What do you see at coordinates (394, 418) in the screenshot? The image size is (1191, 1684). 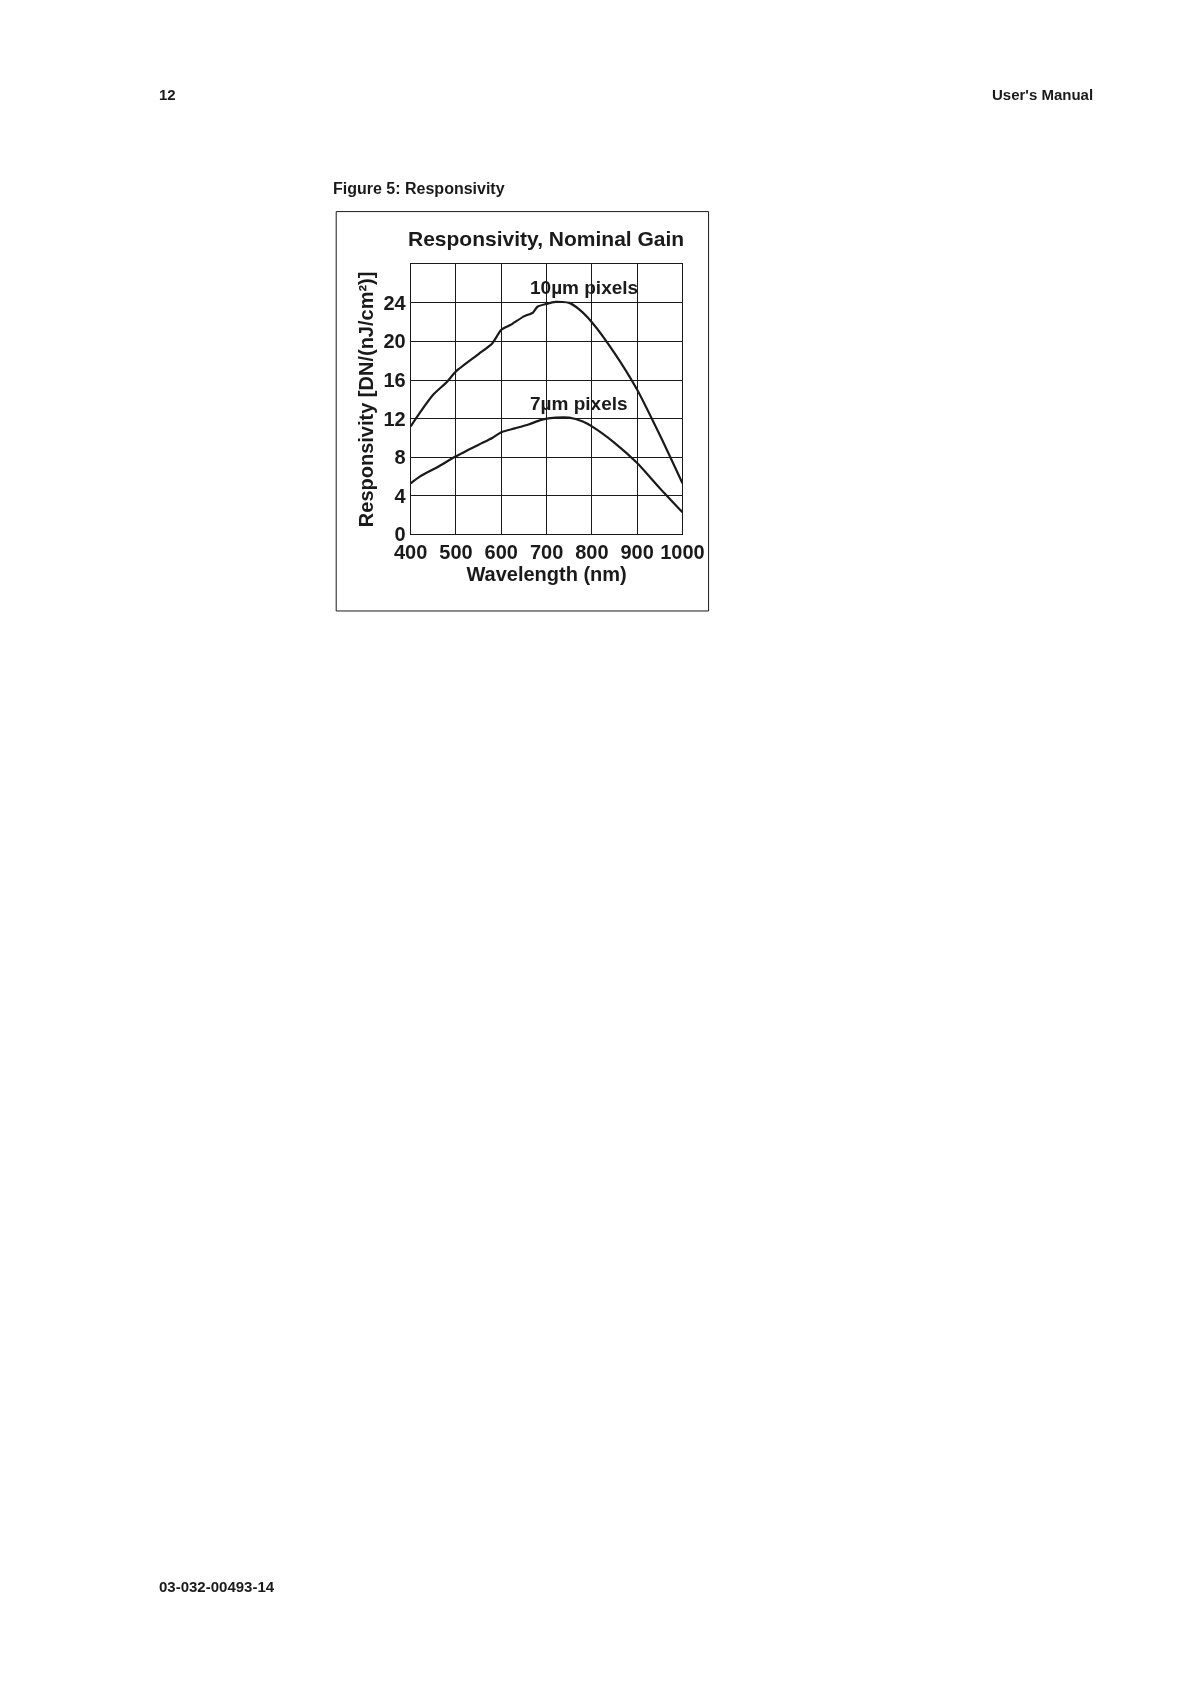 I see `y-tick-label: 12` at bounding box center [394, 418].